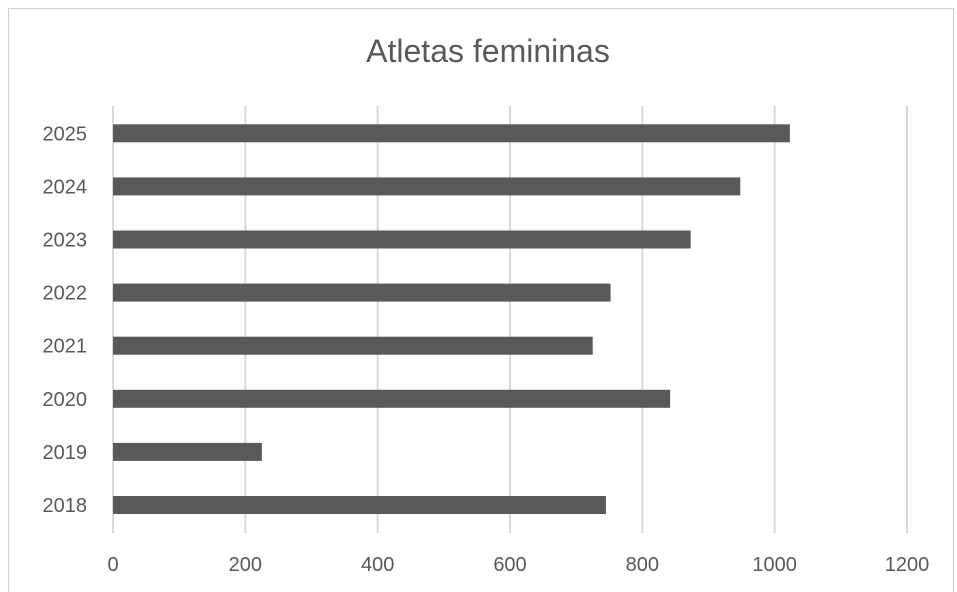 This screenshot has width=957, height=592. I want to click on bar-2018, so click(359, 505).